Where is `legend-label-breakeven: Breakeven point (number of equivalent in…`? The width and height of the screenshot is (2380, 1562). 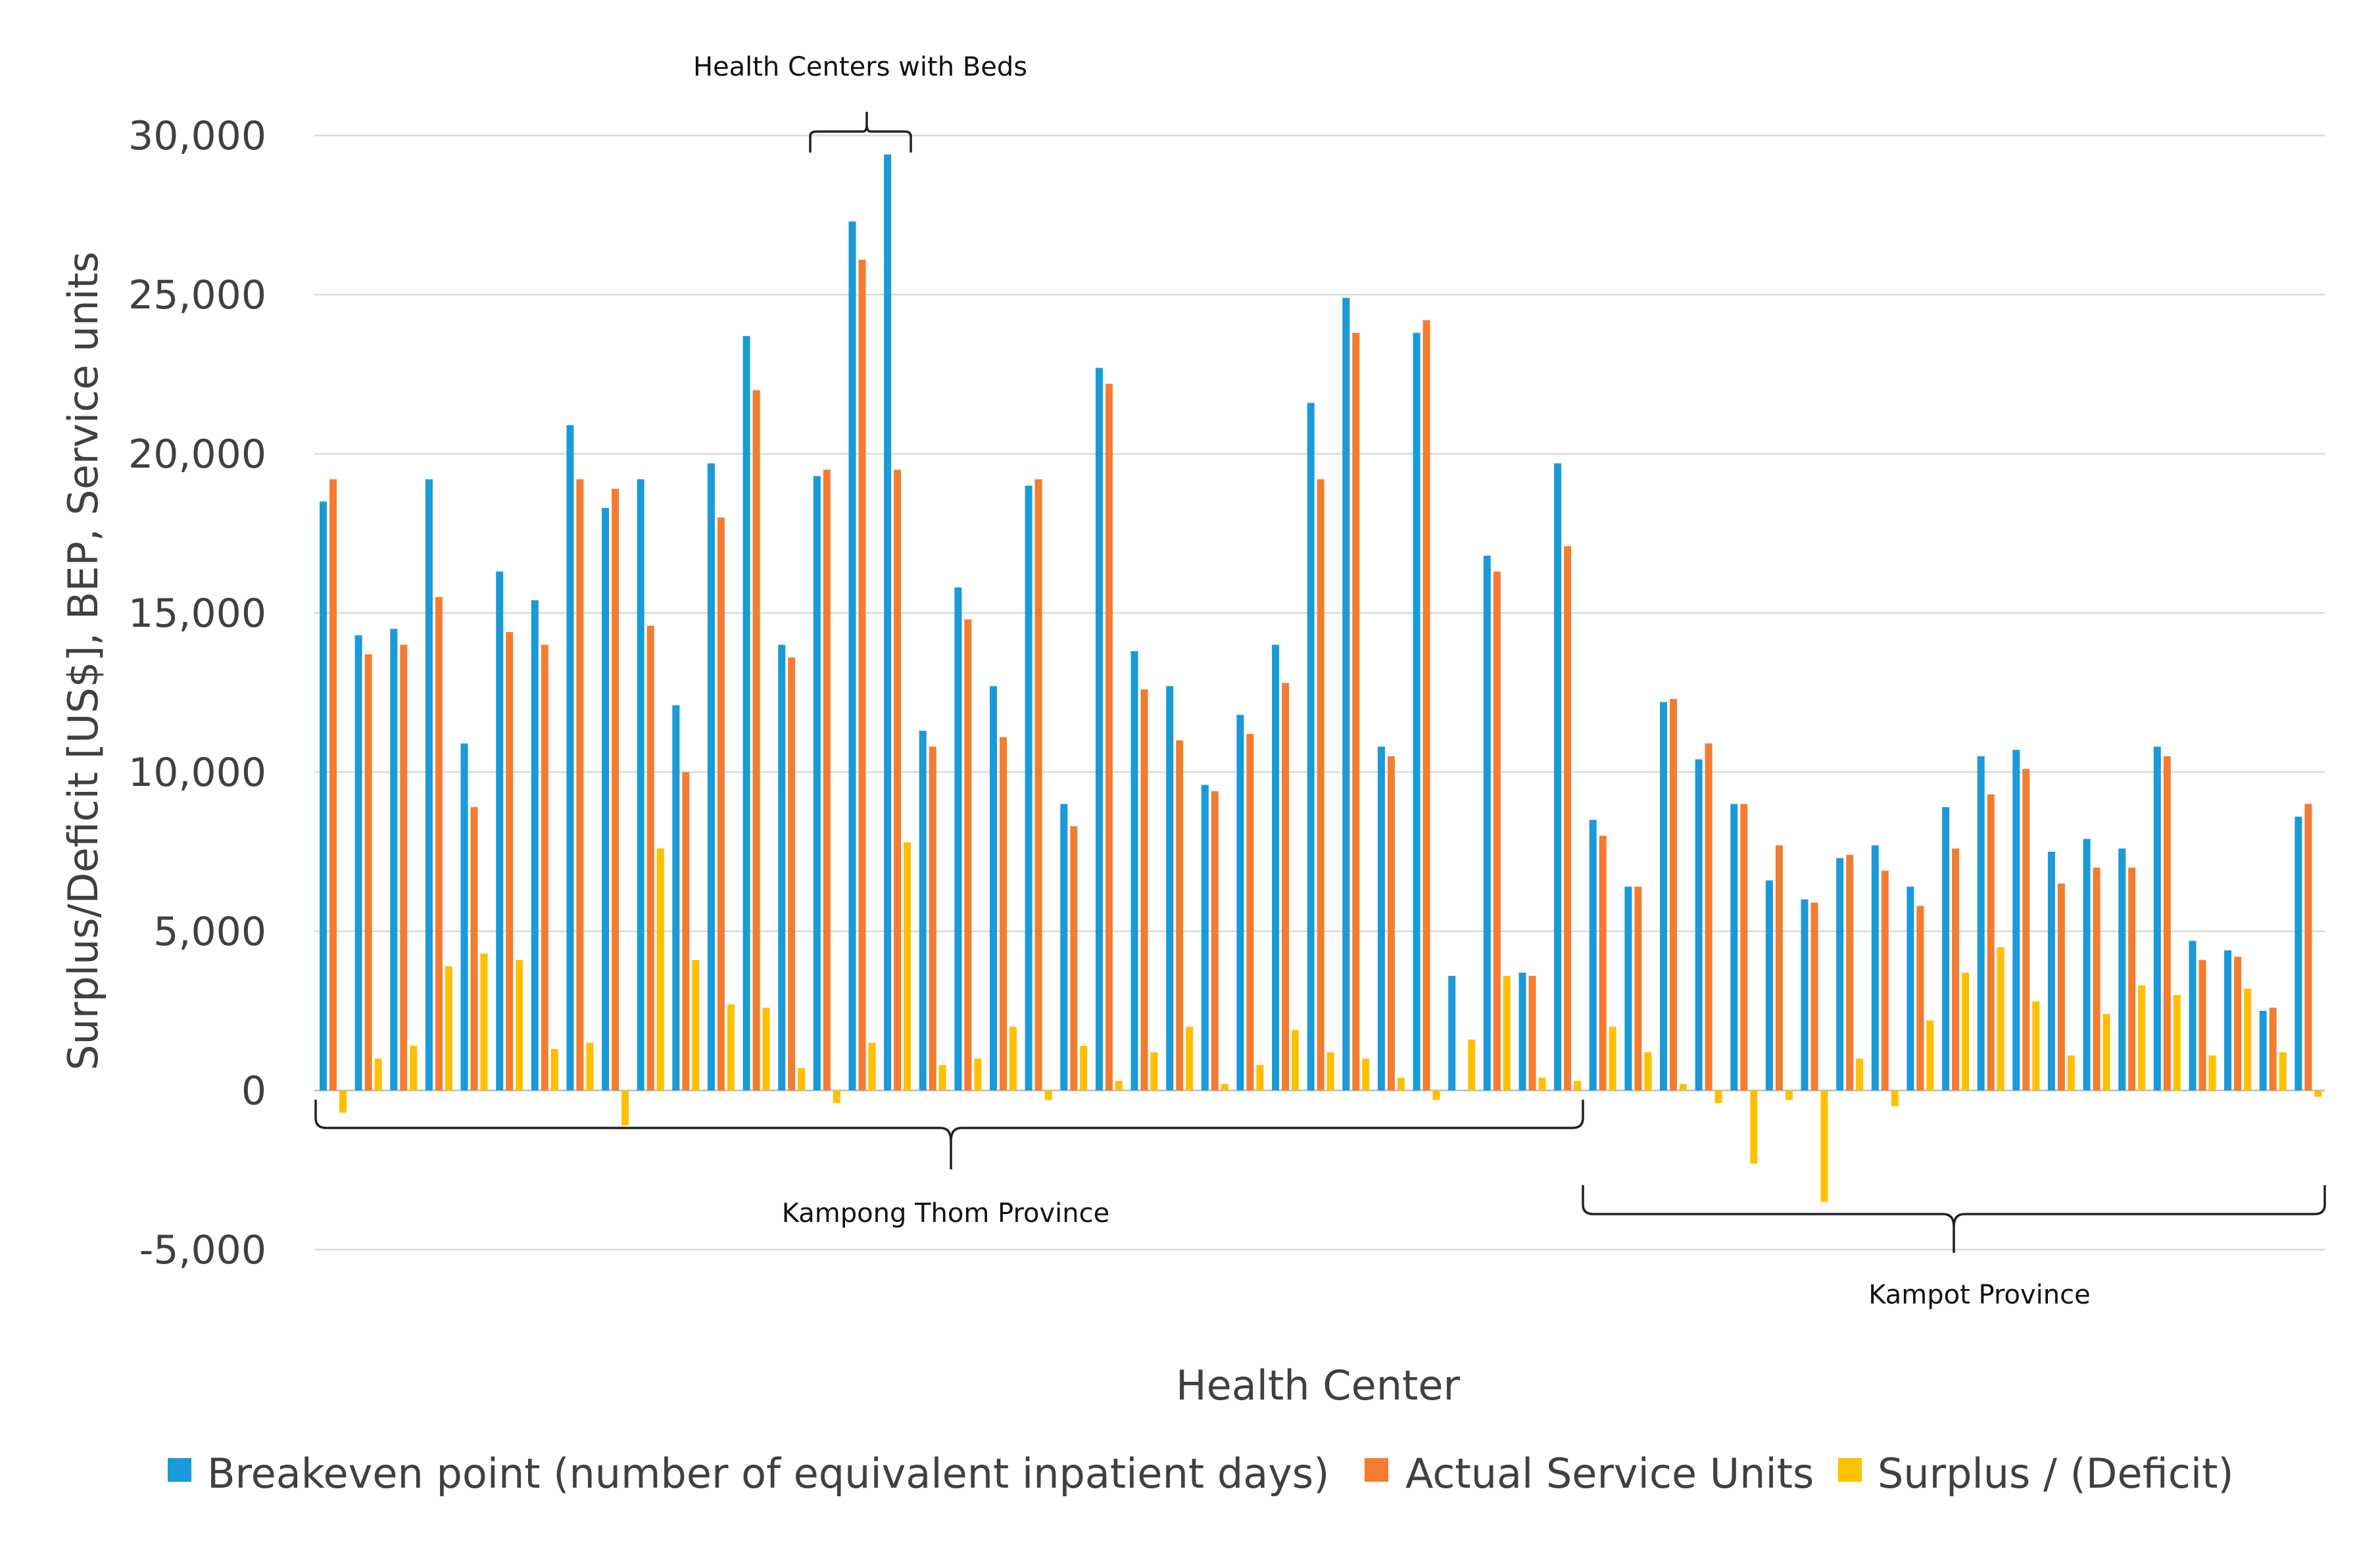 legend-label-breakeven: Breakeven point (number of equivalent in… is located at coordinates (768, 1474).